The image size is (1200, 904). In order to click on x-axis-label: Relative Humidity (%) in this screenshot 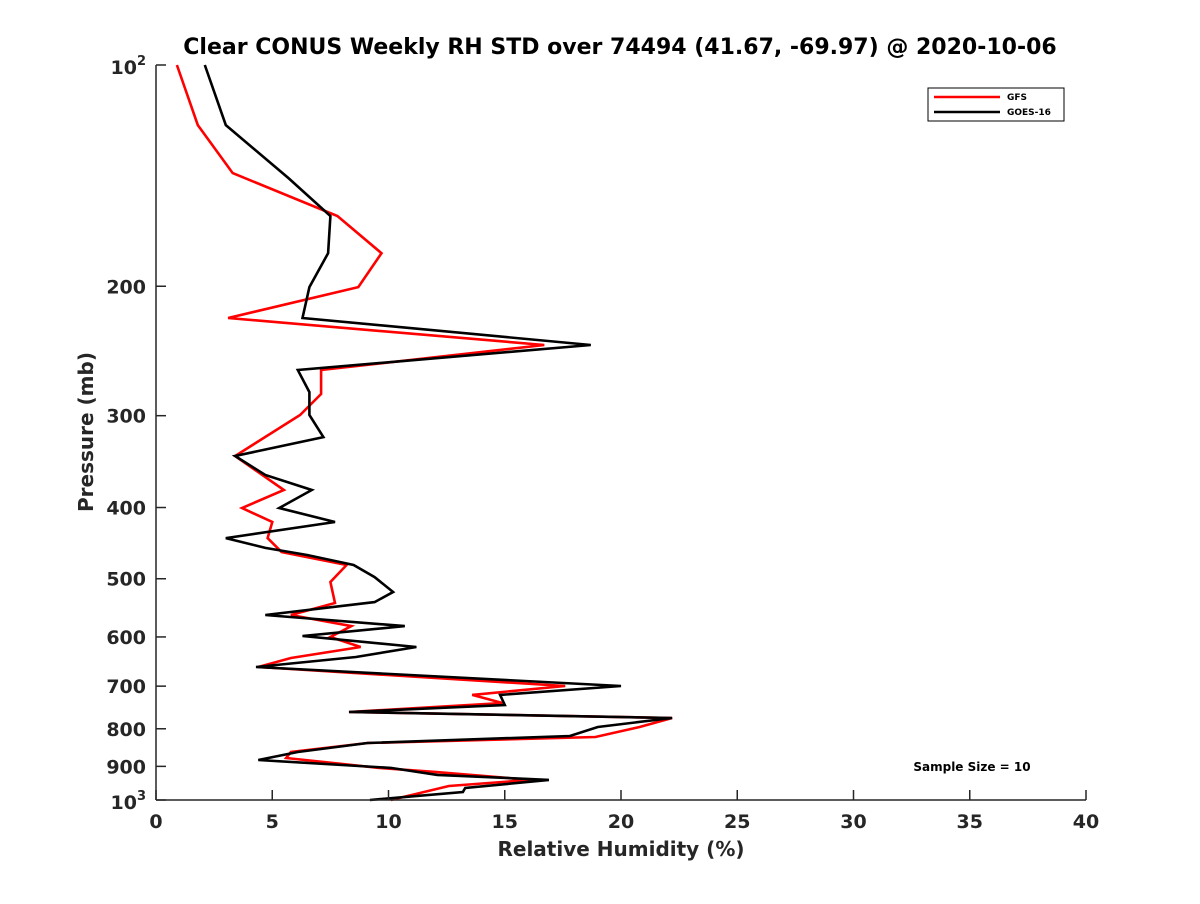, I will do `click(620, 849)`.